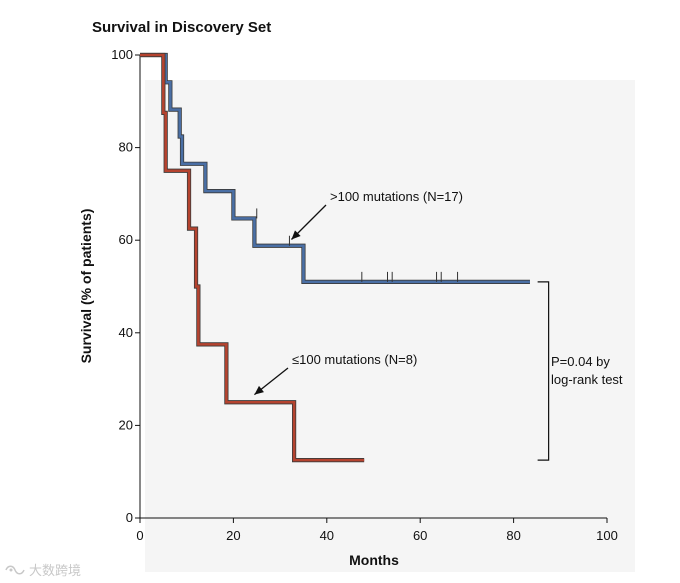 This screenshot has width=680, height=583. I want to click on y-tick-label: 80, so click(126, 147).